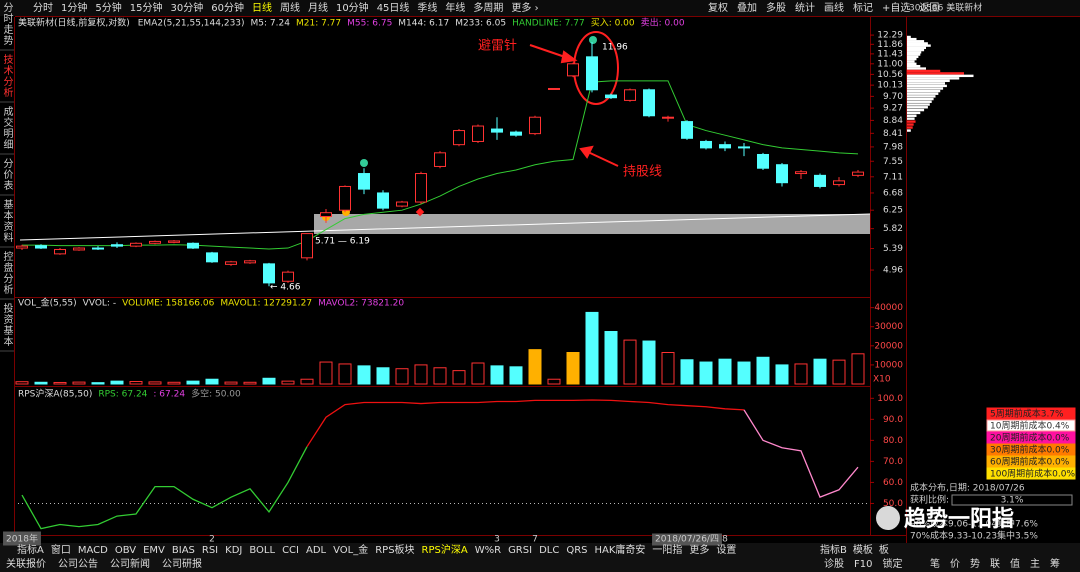  Describe the element at coordinates (7, 75) in the screenshot. I see `side-tab: 技术分析` at that location.